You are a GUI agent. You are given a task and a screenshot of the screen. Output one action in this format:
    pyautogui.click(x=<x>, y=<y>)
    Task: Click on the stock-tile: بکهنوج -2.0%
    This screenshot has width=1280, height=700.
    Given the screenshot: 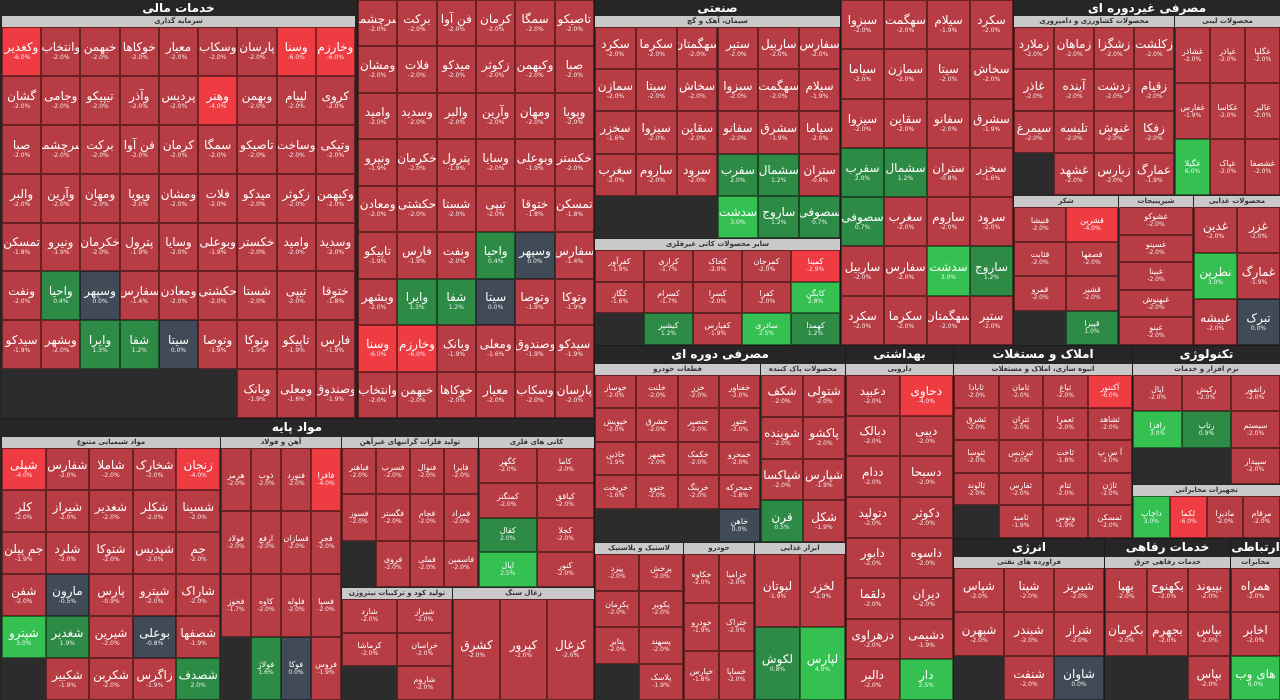 What is the action you would take?
    pyautogui.click(x=1167, y=590)
    